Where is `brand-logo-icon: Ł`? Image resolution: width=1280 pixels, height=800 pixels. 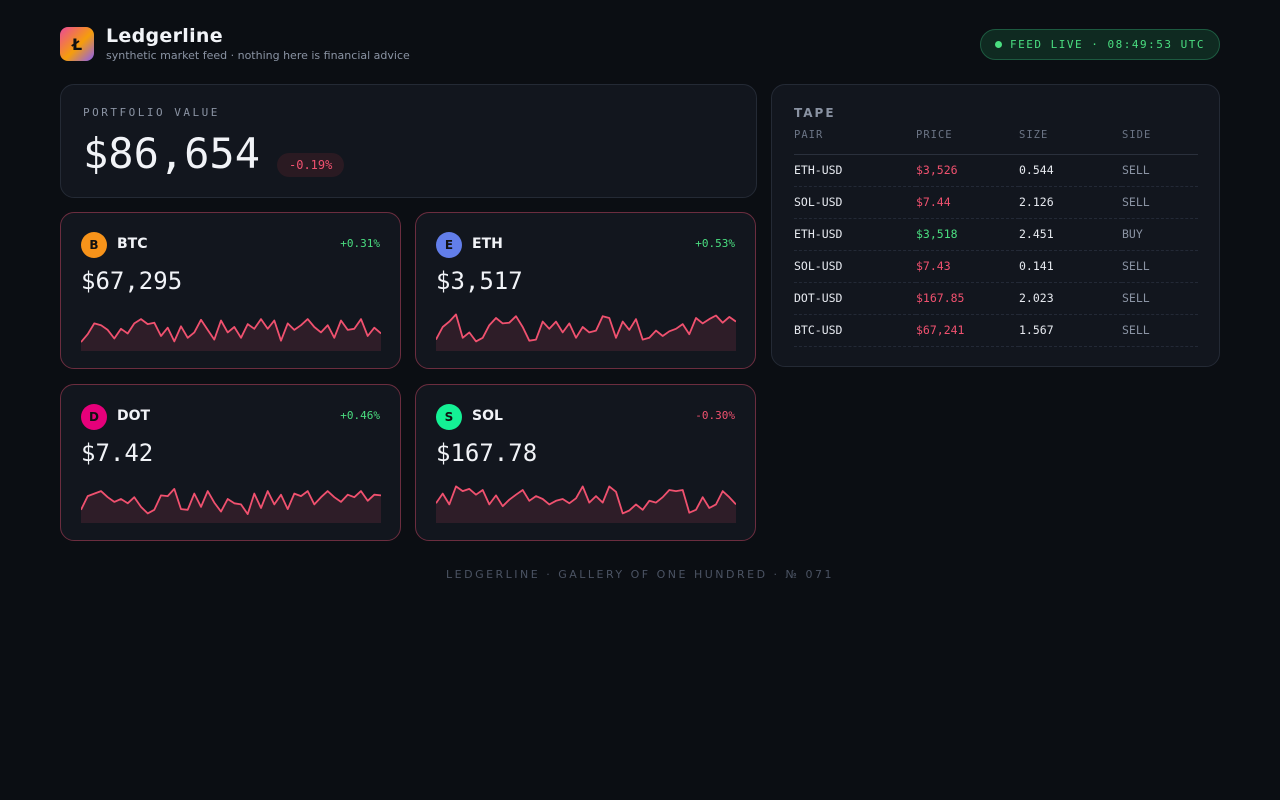
brand-logo-icon: Ł is located at coordinates (77, 44).